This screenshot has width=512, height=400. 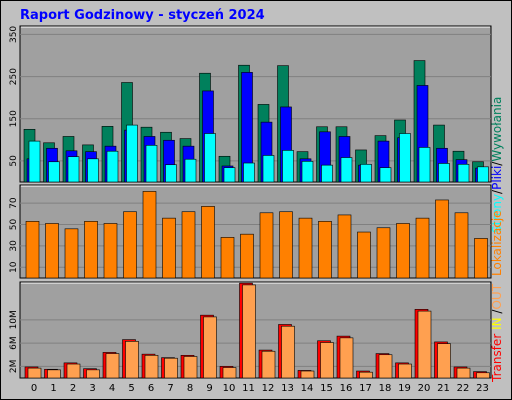 What do you see at coordinates (497, 178) in the screenshot?
I see `legend-files: Pliki` at bounding box center [497, 178].